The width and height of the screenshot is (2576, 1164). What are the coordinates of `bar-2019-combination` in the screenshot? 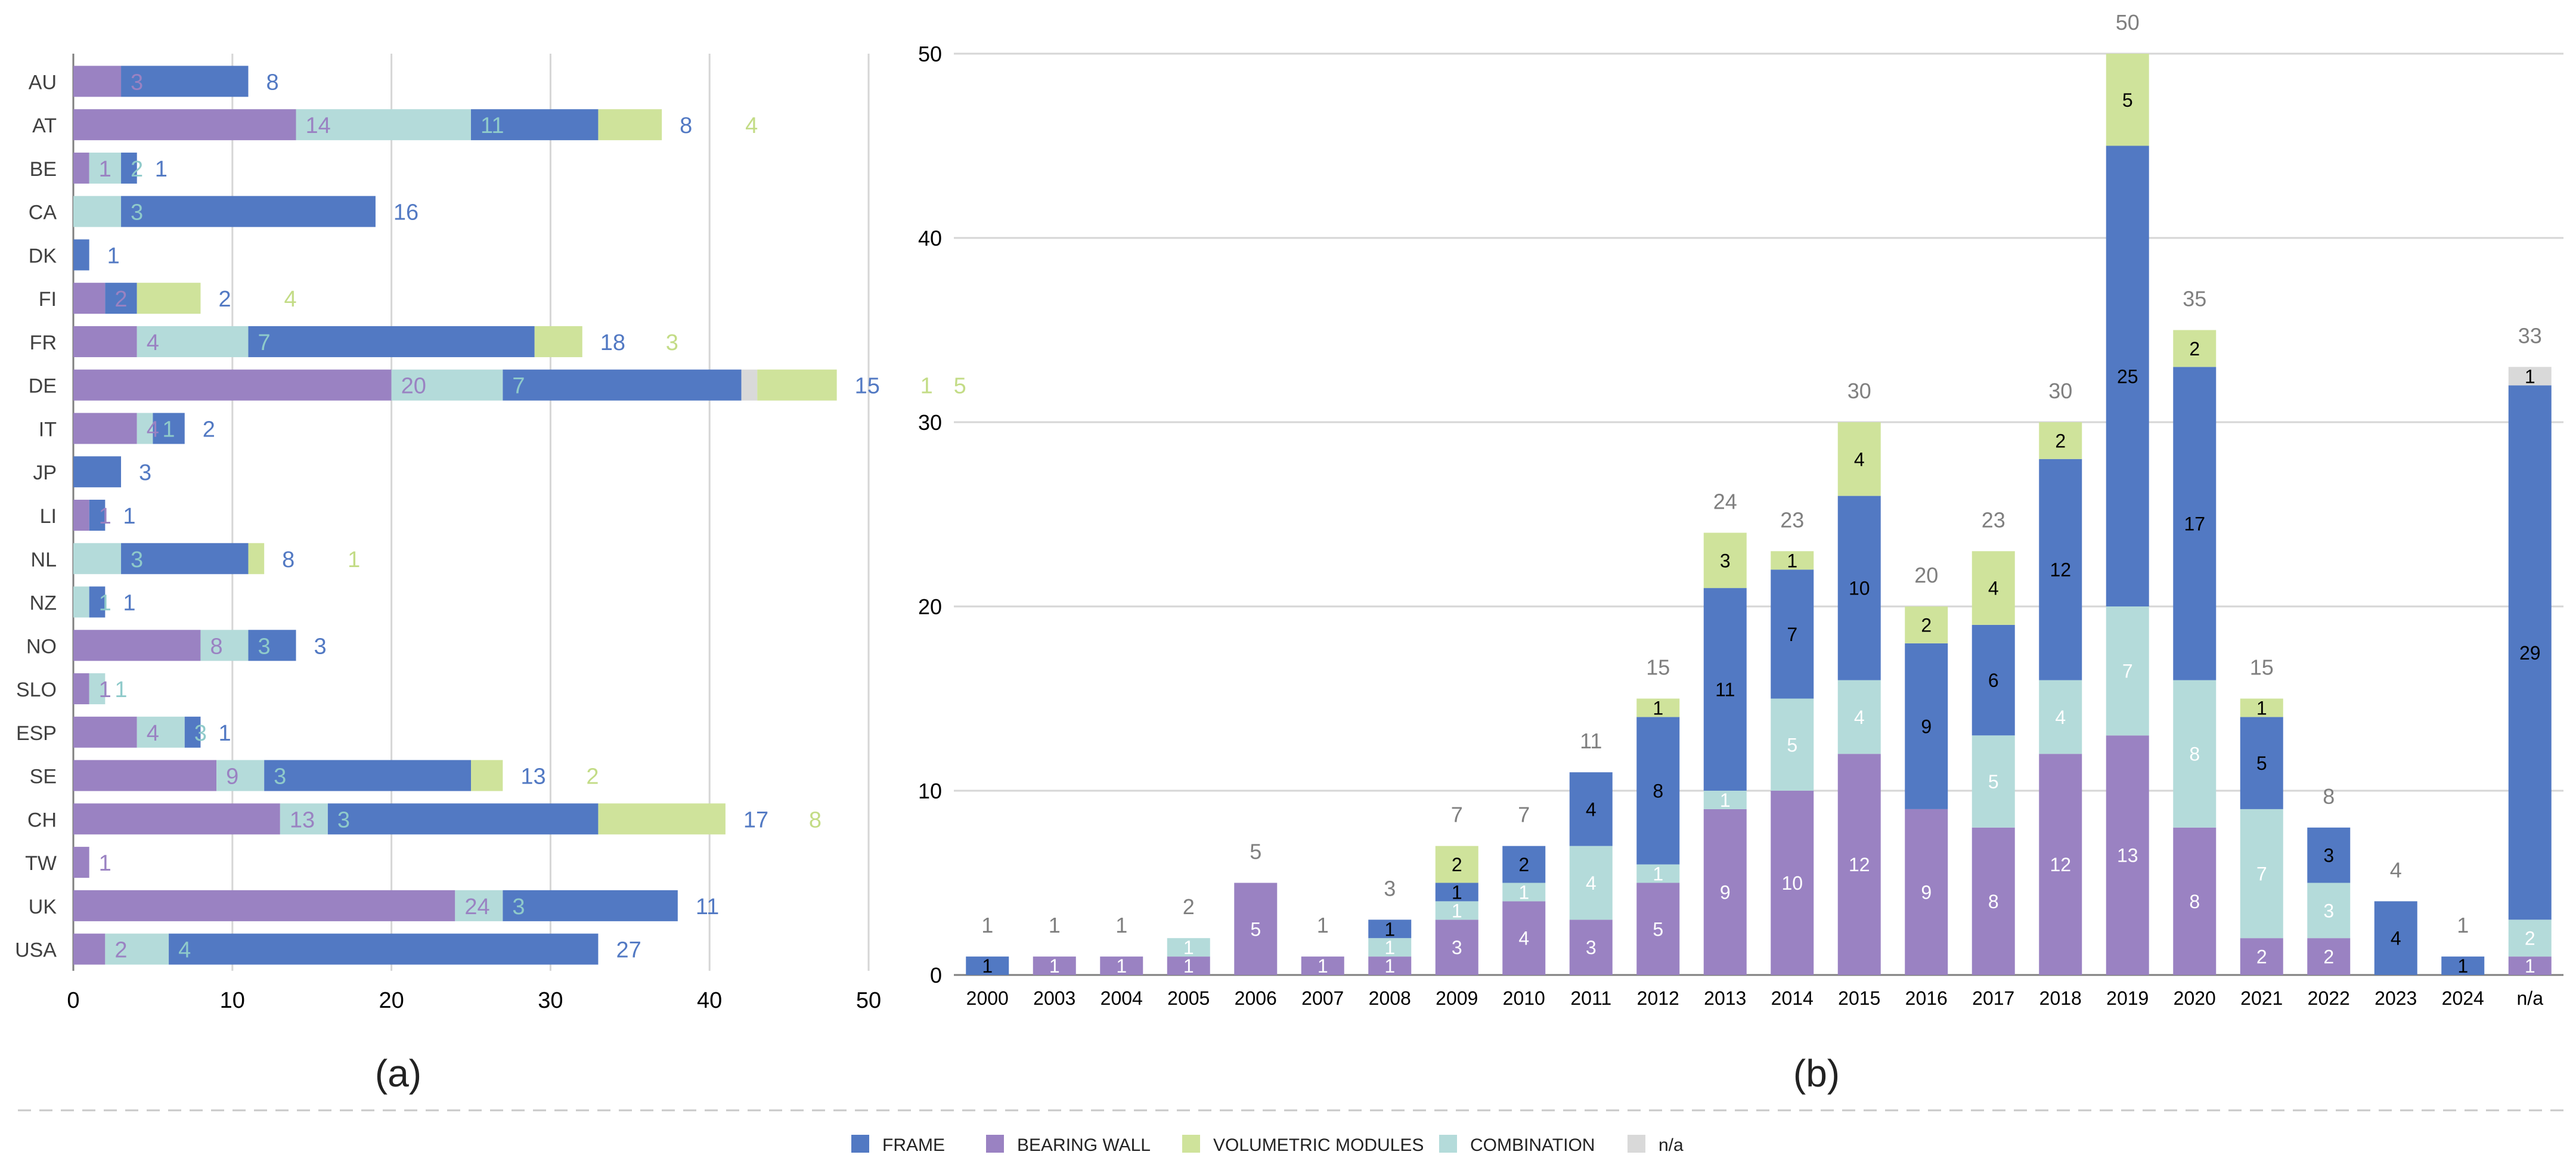 It's located at (2127, 671).